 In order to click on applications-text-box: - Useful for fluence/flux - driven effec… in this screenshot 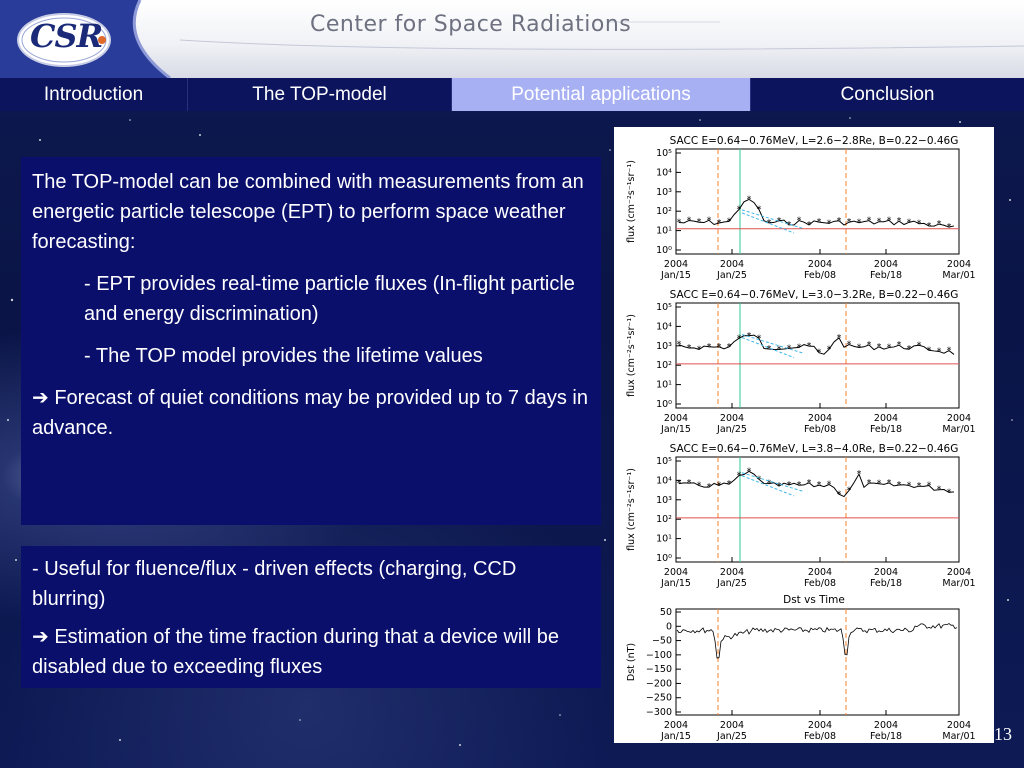, I will do `click(311, 617)`.